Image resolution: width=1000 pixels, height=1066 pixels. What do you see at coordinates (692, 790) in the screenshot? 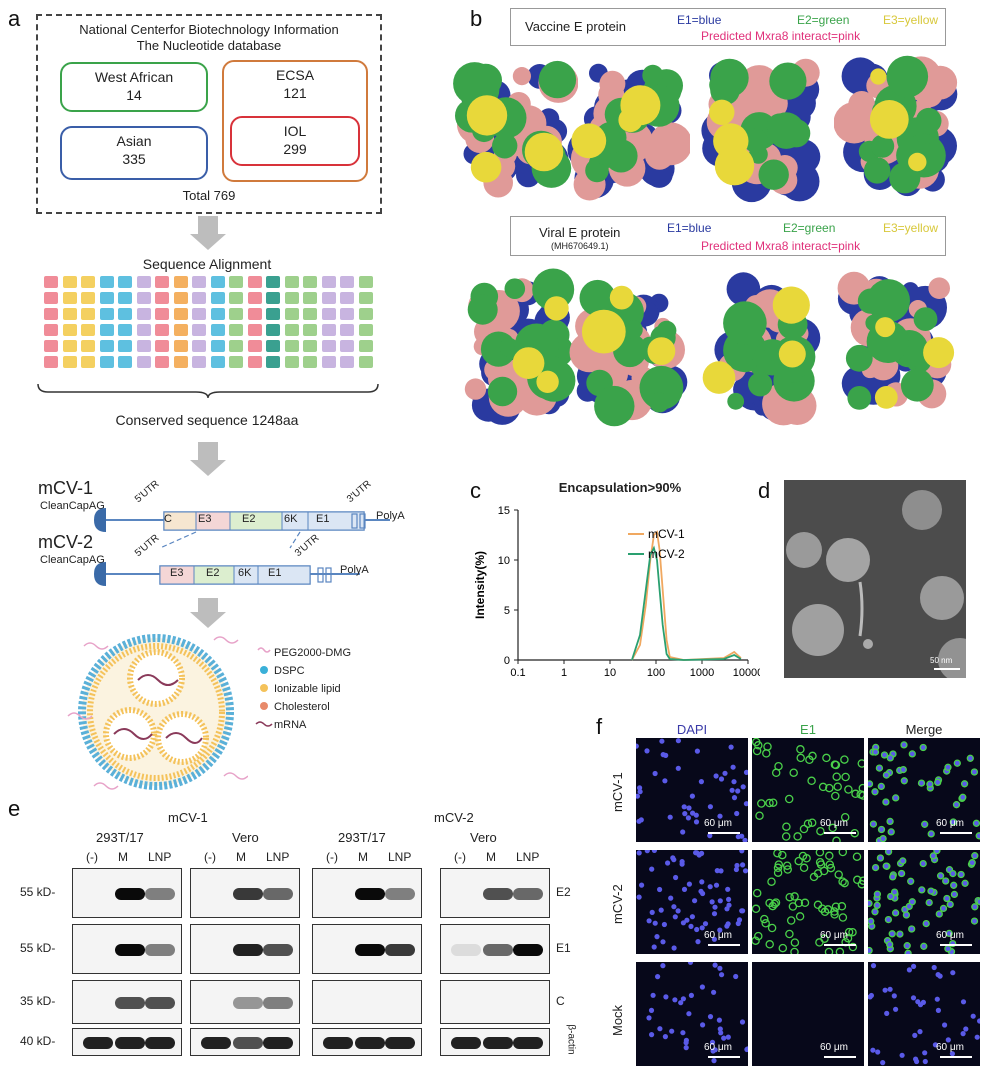
I see `micrograph-dapi: 60 μm` at bounding box center [692, 790].